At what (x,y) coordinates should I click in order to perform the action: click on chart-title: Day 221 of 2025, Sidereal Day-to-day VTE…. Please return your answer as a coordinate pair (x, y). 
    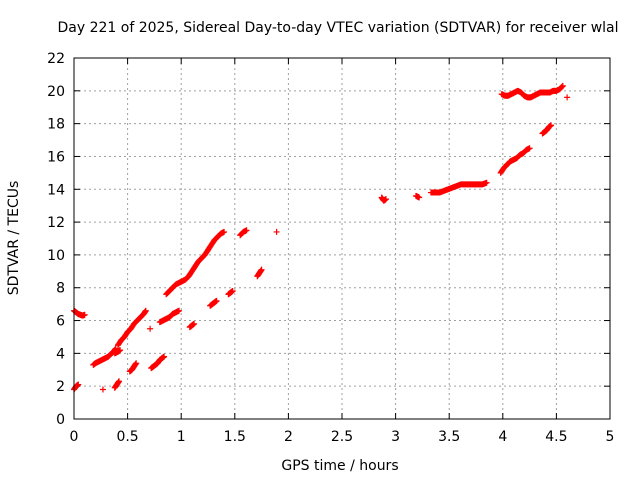
    Looking at the image, I should click on (337, 28).